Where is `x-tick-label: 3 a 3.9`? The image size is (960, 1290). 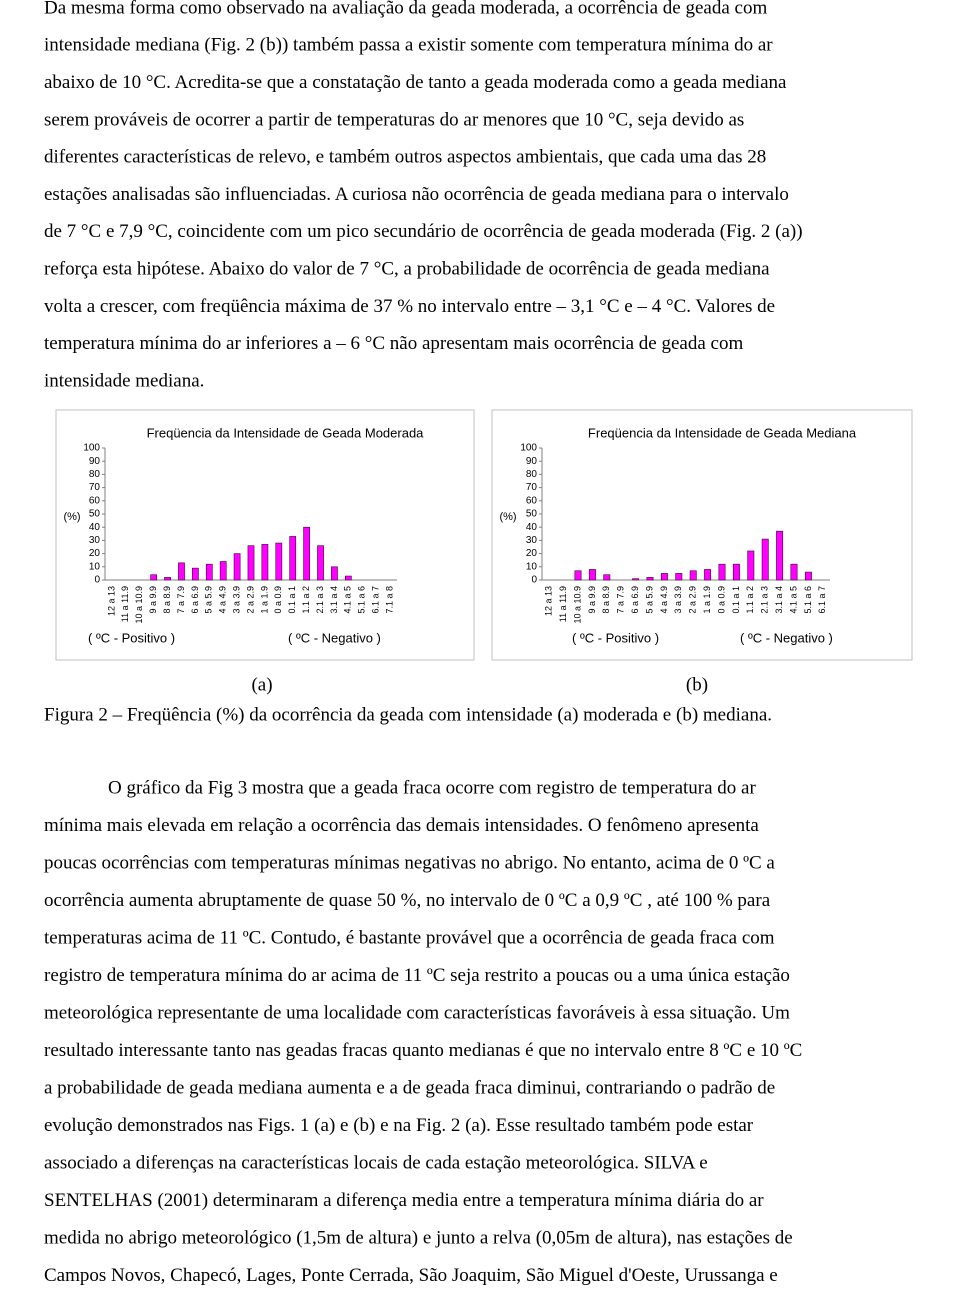 x-tick-label: 3 a 3.9 is located at coordinates (236, 600).